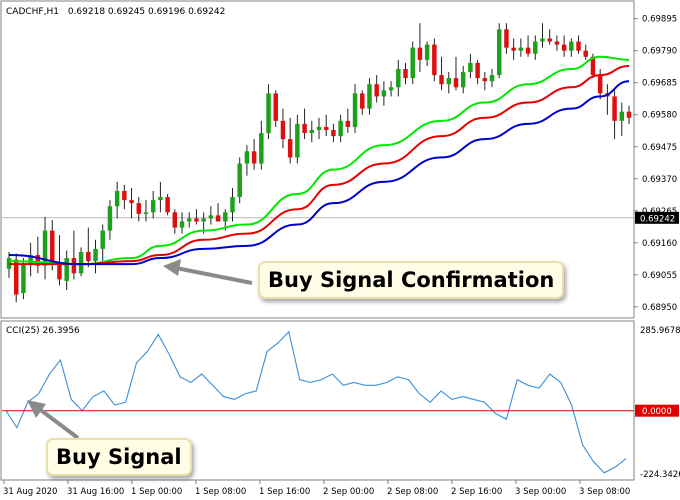 The width and height of the screenshot is (680, 500). I want to click on price-tick-label: 0.69475, so click(659, 148).